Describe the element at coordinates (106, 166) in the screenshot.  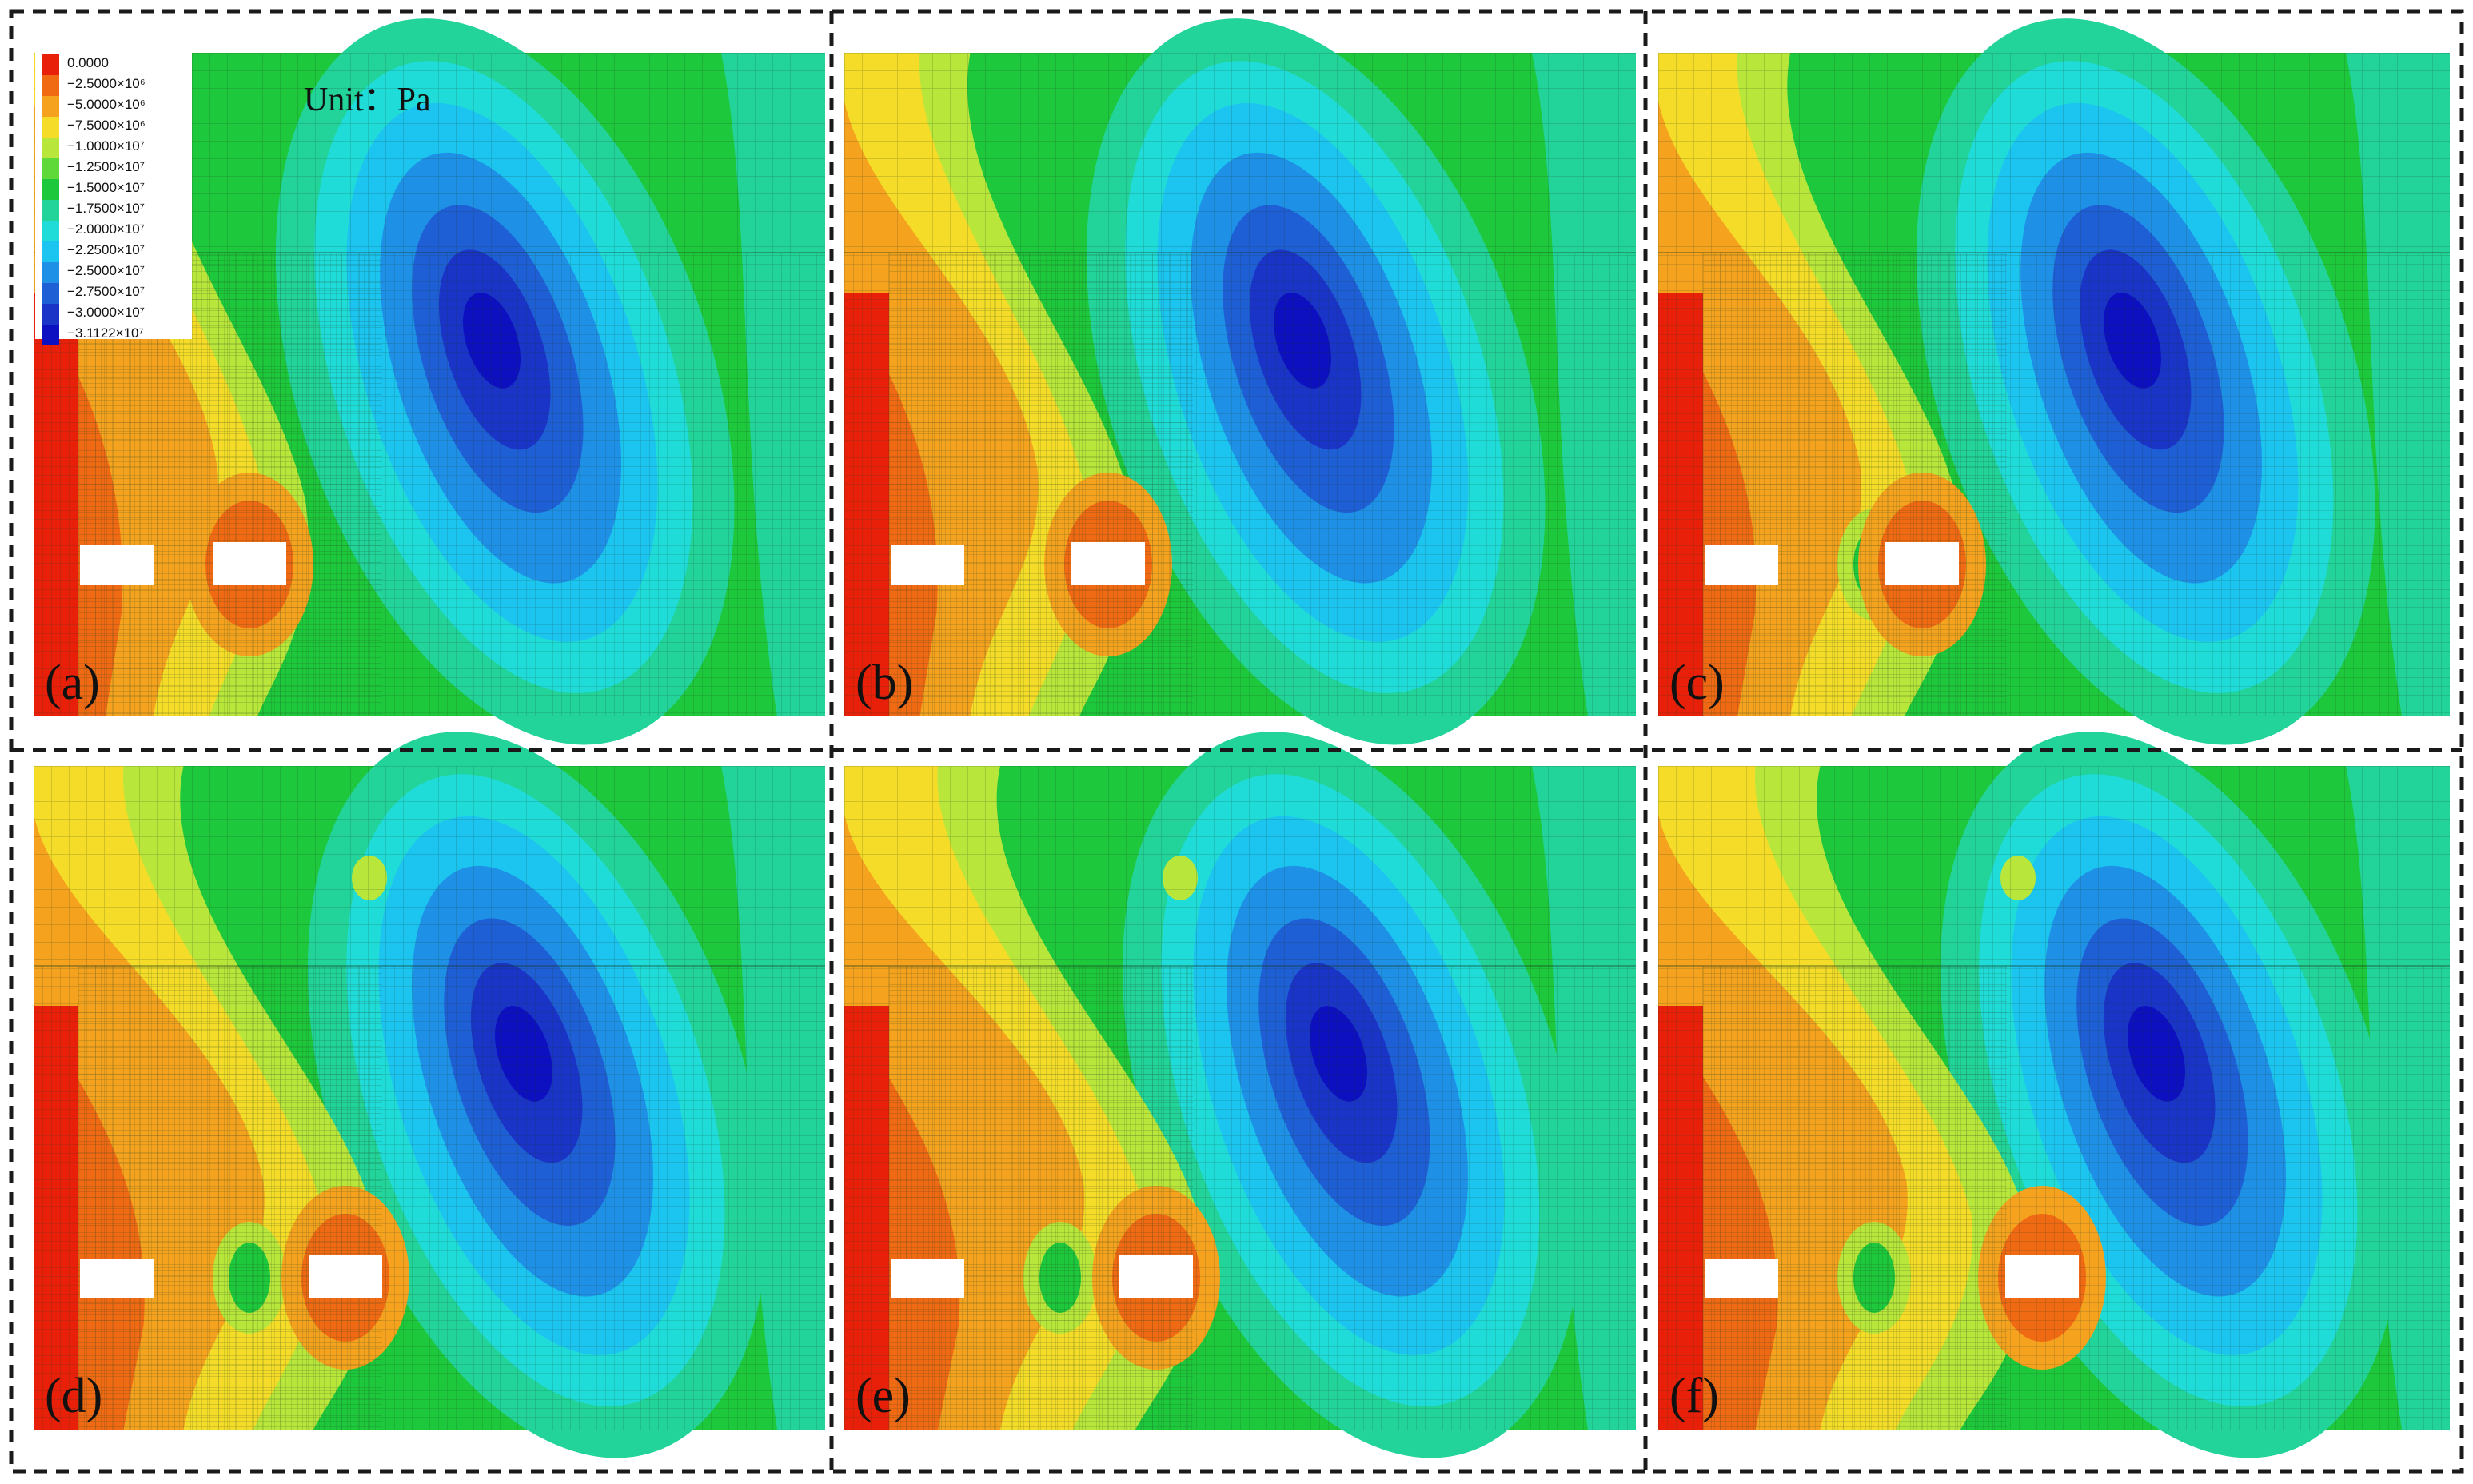
I see `legend-label: −1.2500×10⁷` at that location.